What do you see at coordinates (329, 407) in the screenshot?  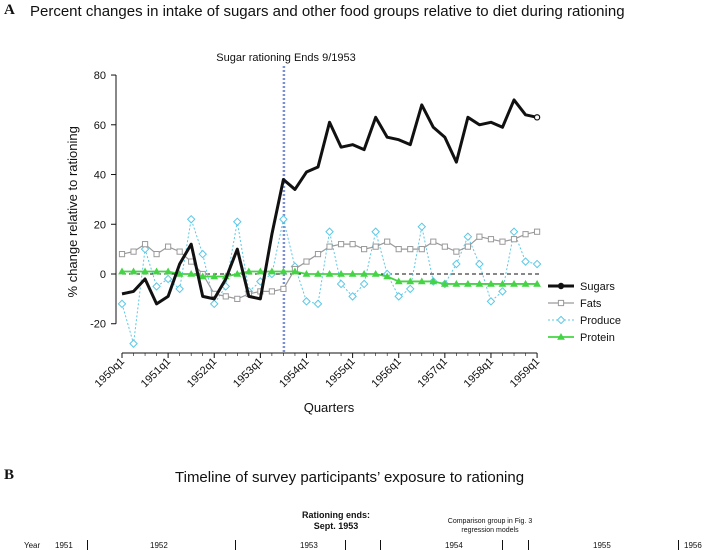 I see `x-axis-title: Quarters` at bounding box center [329, 407].